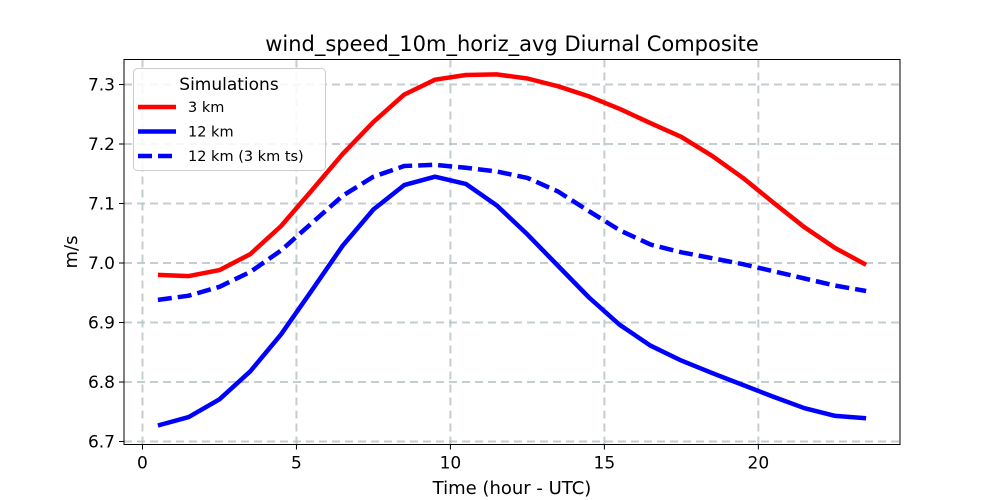 Image resolution: width=1000 pixels, height=500 pixels. What do you see at coordinates (451, 464) in the screenshot?
I see `x-tick-label: 10` at bounding box center [451, 464].